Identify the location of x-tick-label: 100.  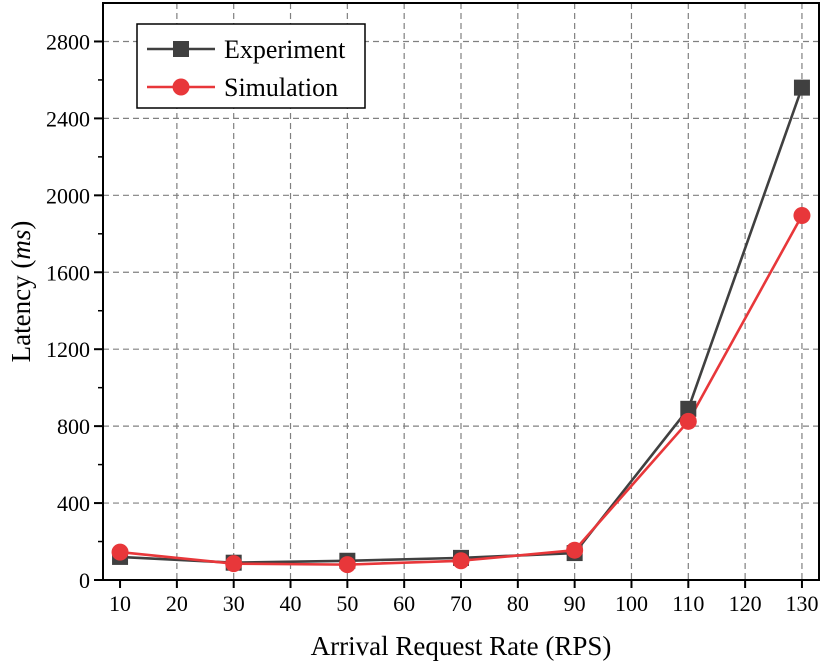
(631, 603).